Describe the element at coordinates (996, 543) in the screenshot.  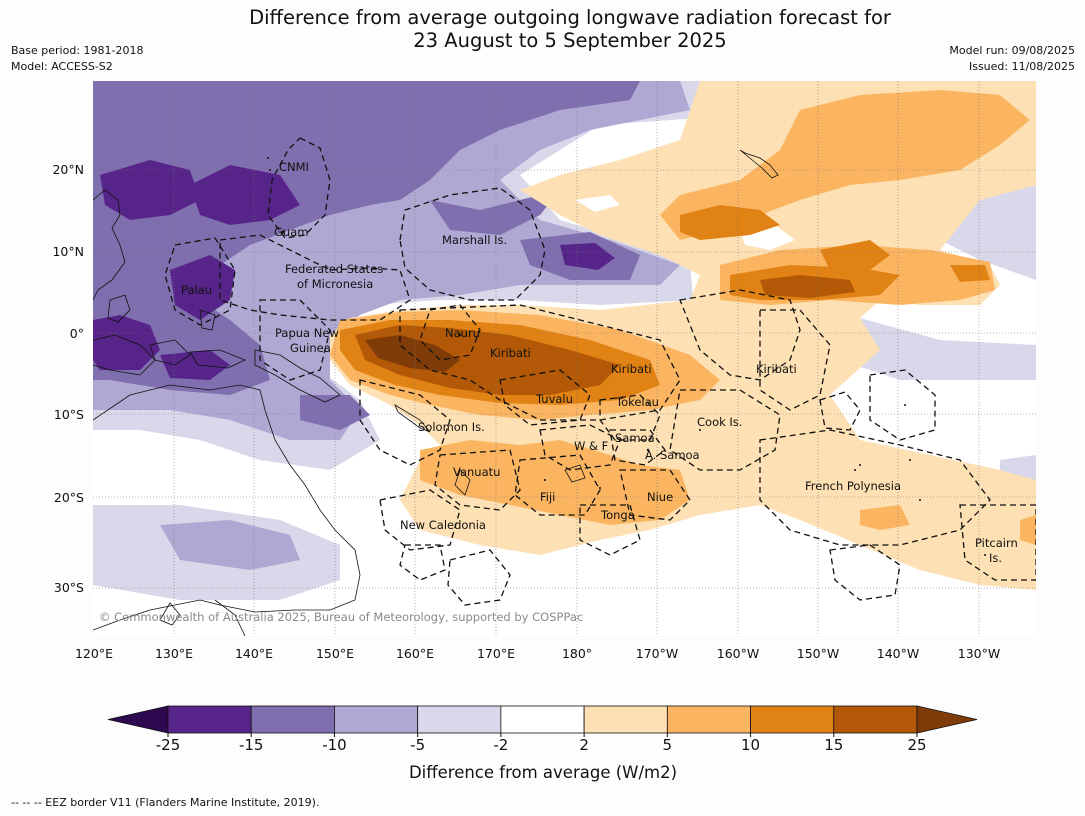
I see `label-pitcairn-line1: Pitcairn` at that location.